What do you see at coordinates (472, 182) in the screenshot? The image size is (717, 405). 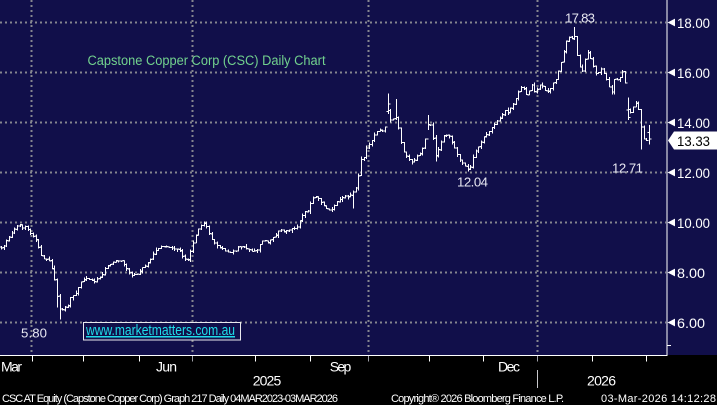 I see `svg-text: 12.04` at bounding box center [472, 182].